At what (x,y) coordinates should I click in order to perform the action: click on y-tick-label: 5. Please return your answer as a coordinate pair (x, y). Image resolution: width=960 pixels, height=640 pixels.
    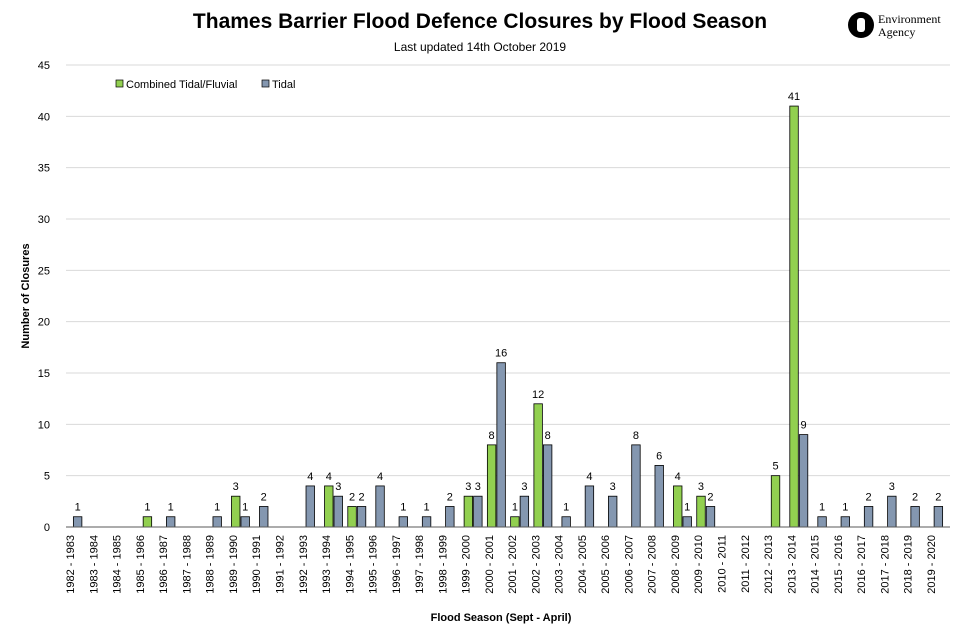
    Looking at the image, I should click on (47, 477).